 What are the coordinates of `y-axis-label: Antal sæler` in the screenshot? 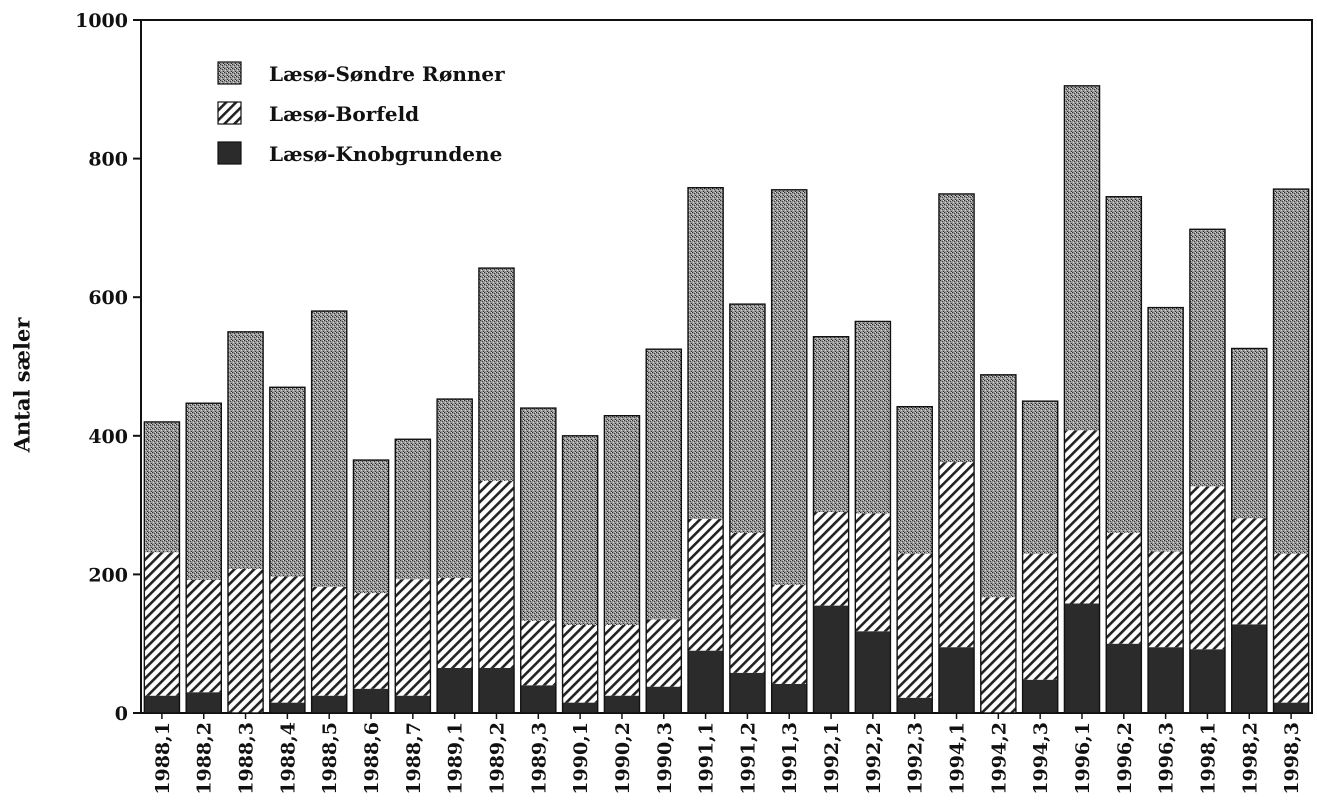 It's located at (22, 385).